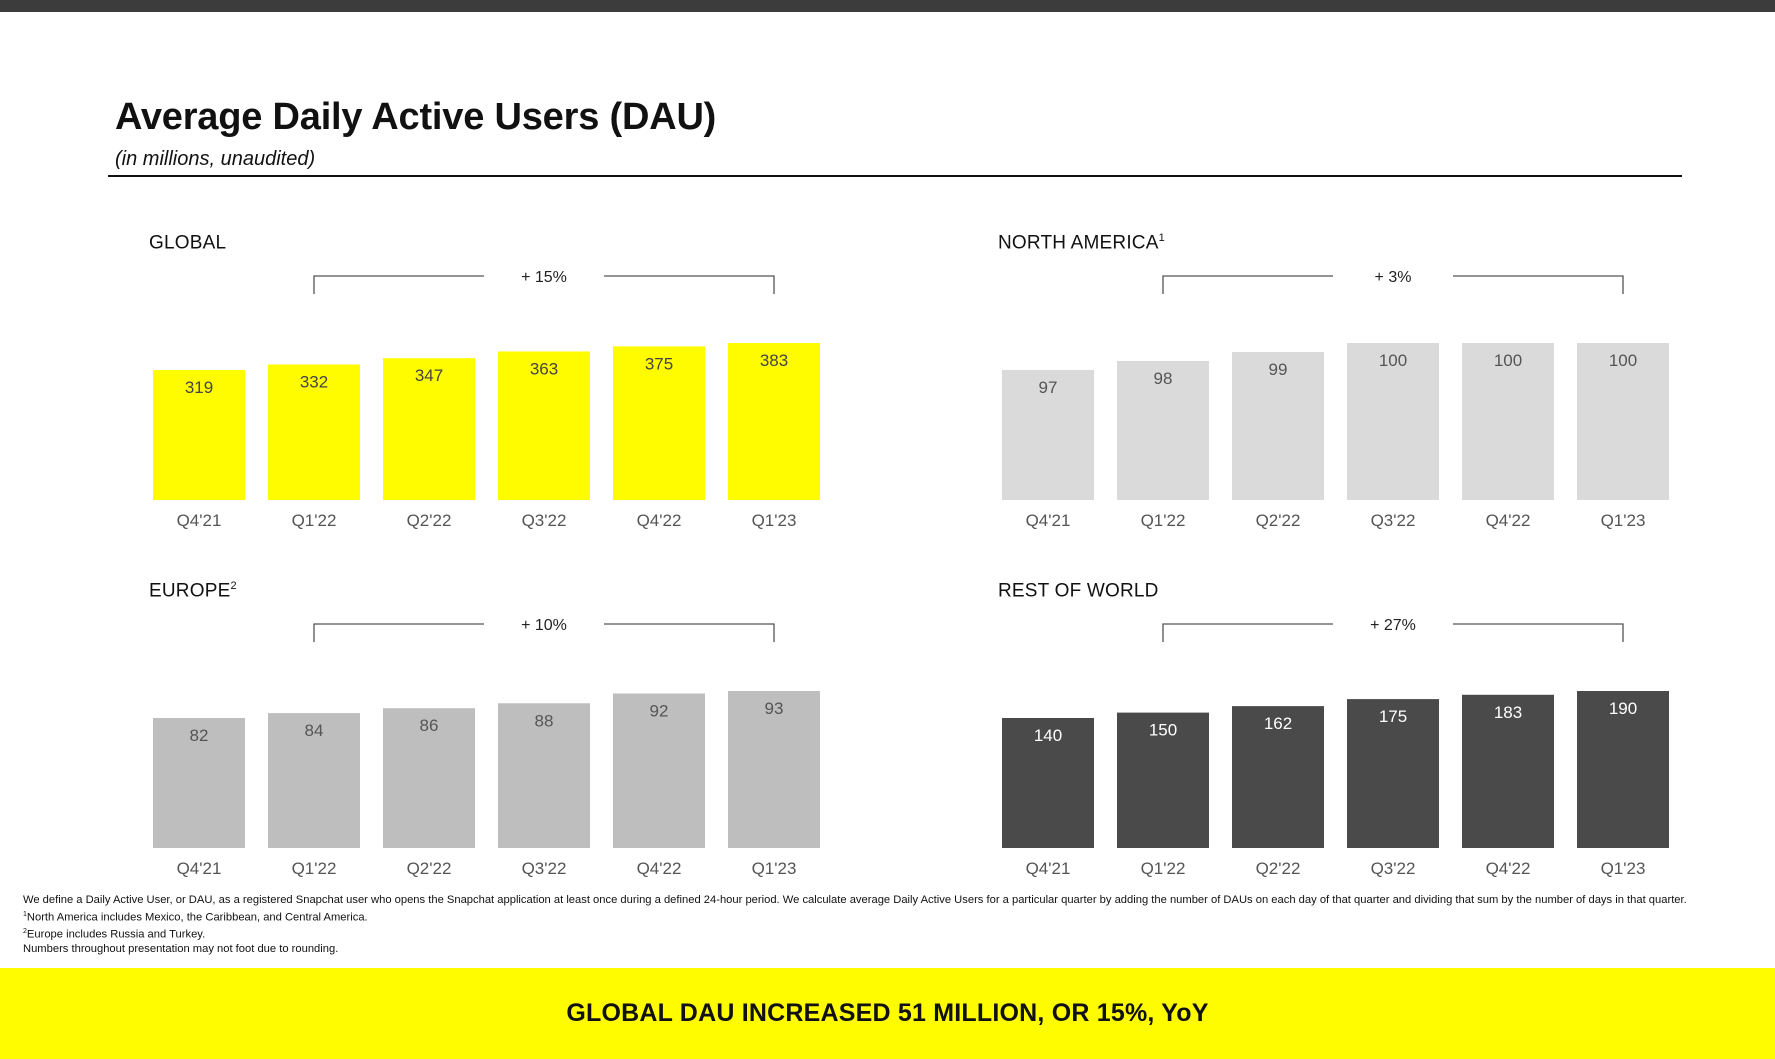 This screenshot has width=1775, height=1059. What do you see at coordinates (199, 387) in the screenshot?
I see `data-label: 319` at bounding box center [199, 387].